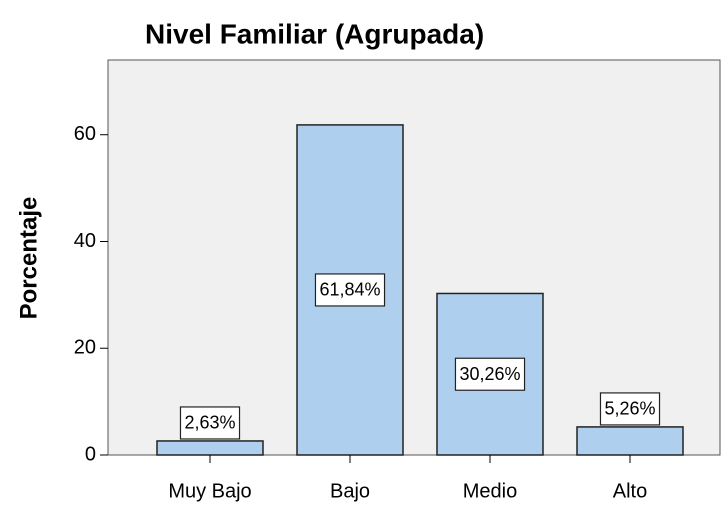 The width and height of the screenshot is (721, 507). I want to click on y-axis-label: Porcentaje, so click(28, 258).